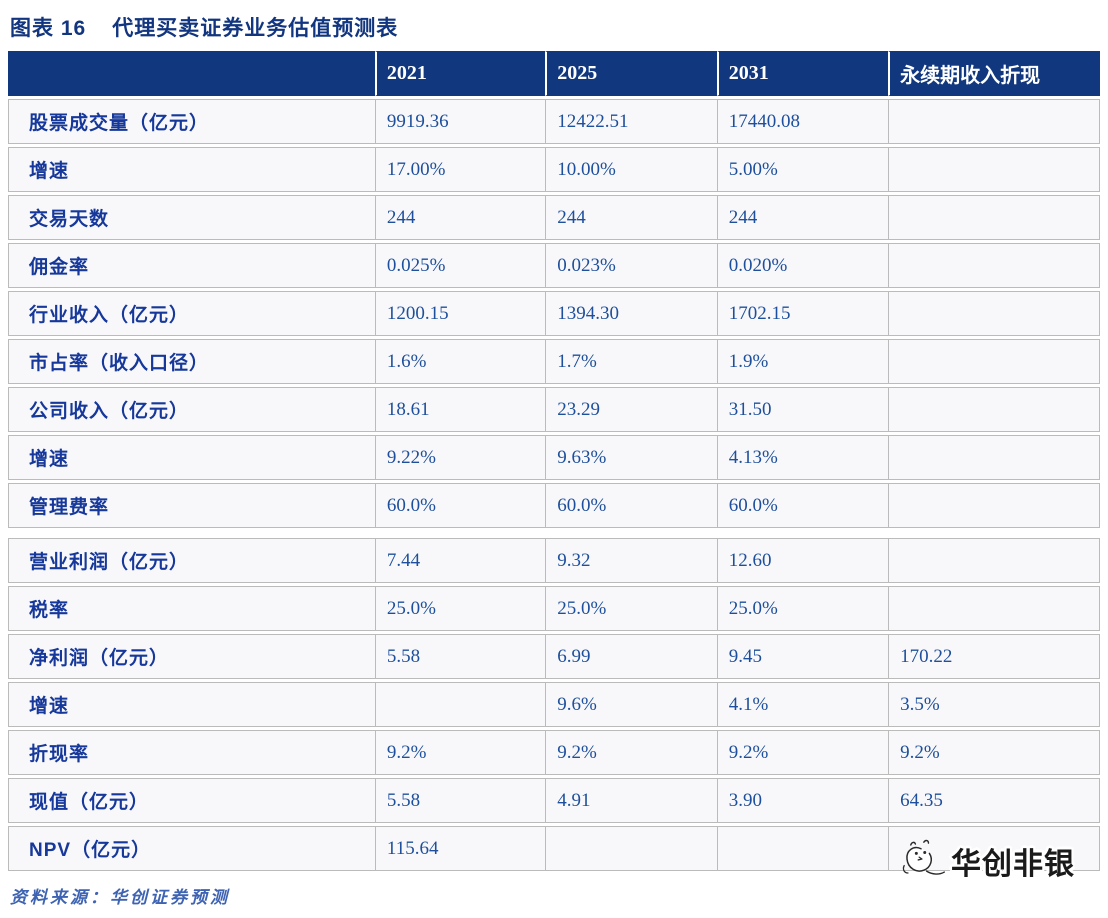 This screenshot has height=918, width=1108. What do you see at coordinates (631, 560) in the screenshot?
I see `row-value: 9.32` at bounding box center [631, 560].